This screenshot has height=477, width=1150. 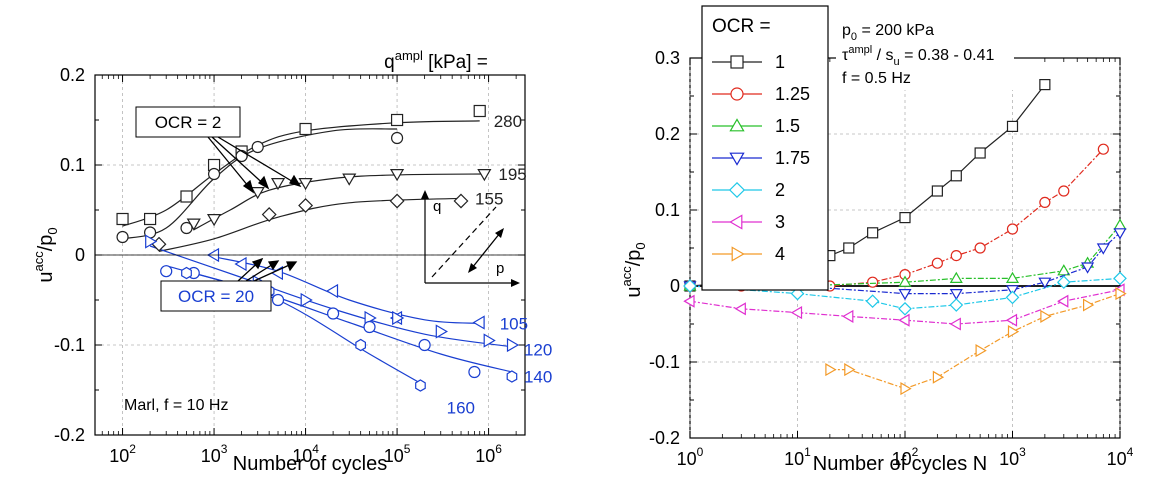 I want to click on right-legend-title: OCR =, so click(x=741, y=26).